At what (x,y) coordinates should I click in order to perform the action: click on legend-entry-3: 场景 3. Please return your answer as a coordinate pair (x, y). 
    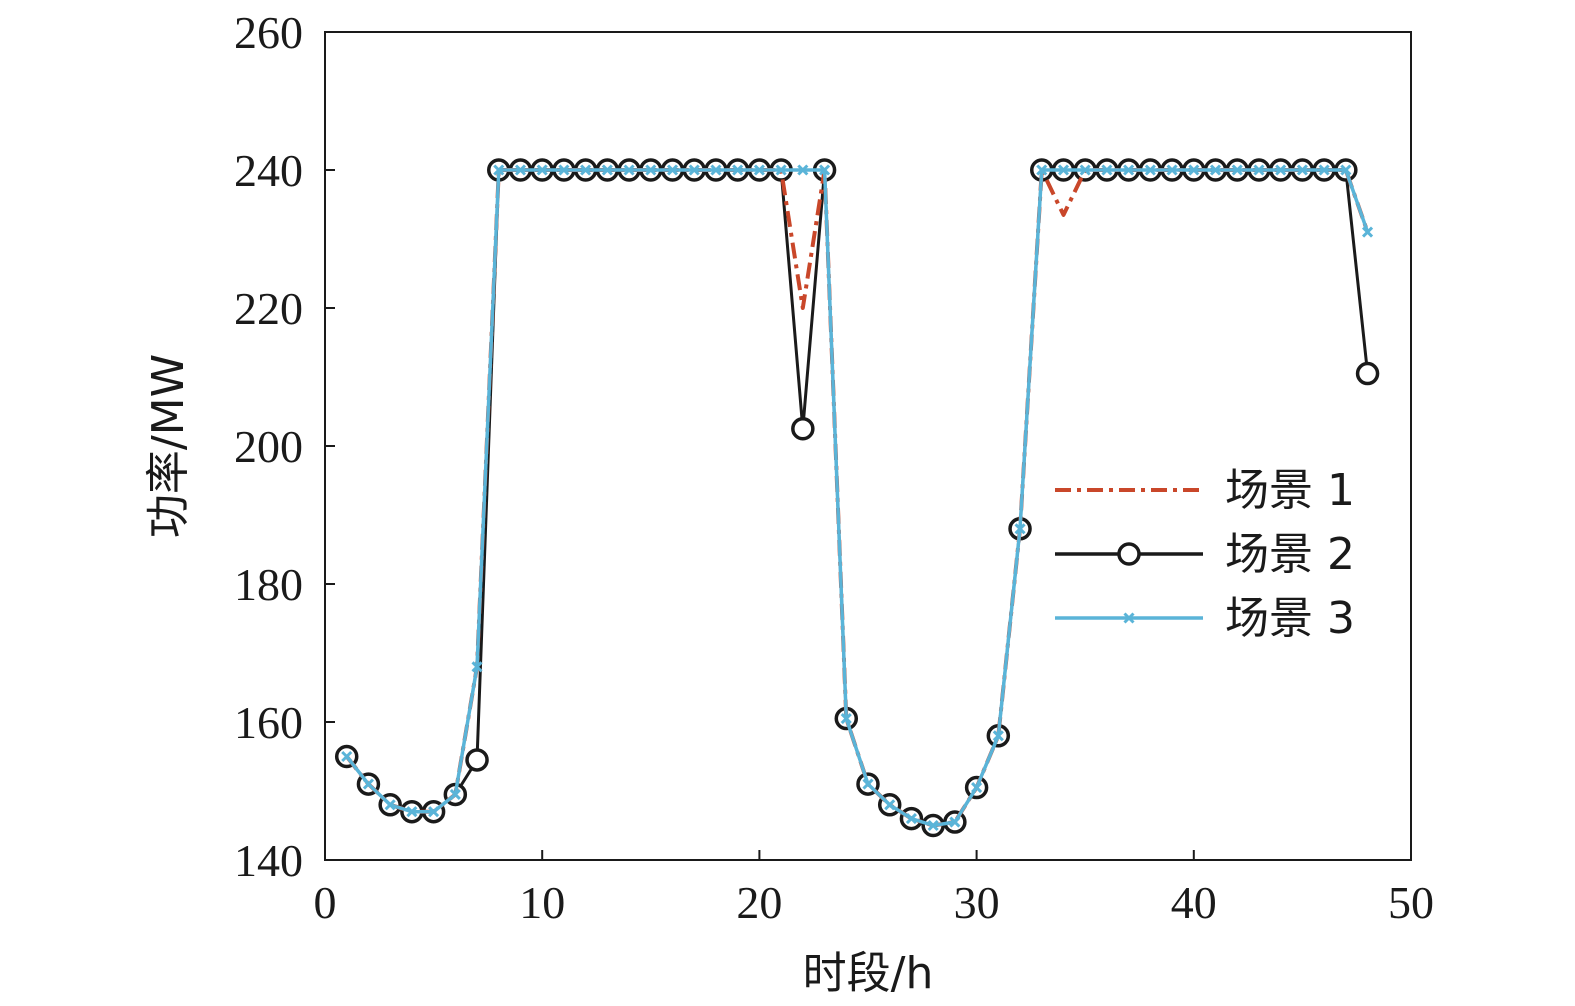
    Looking at the image, I should click on (1205, 618).